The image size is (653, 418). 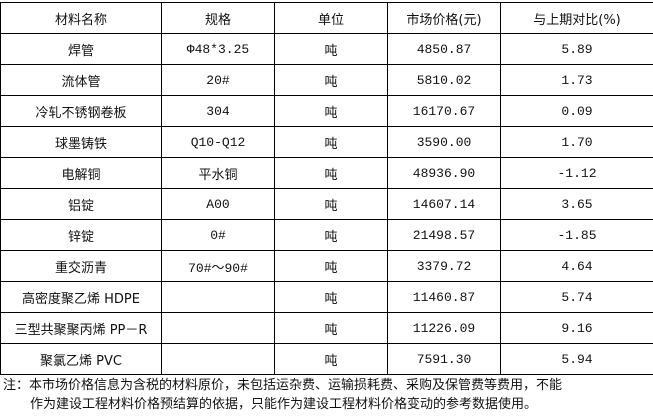 I want to click on table-row: 球墨铸铁 Q10-Q12 吨 3590.00 1.70, so click(x=326, y=142).